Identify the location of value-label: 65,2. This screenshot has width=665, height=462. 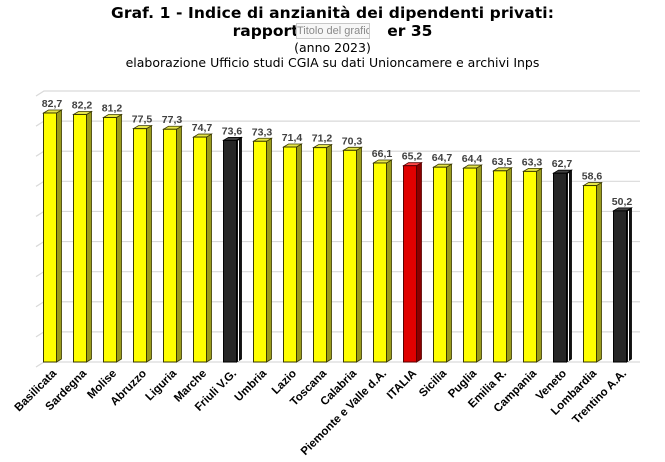
(412, 157).